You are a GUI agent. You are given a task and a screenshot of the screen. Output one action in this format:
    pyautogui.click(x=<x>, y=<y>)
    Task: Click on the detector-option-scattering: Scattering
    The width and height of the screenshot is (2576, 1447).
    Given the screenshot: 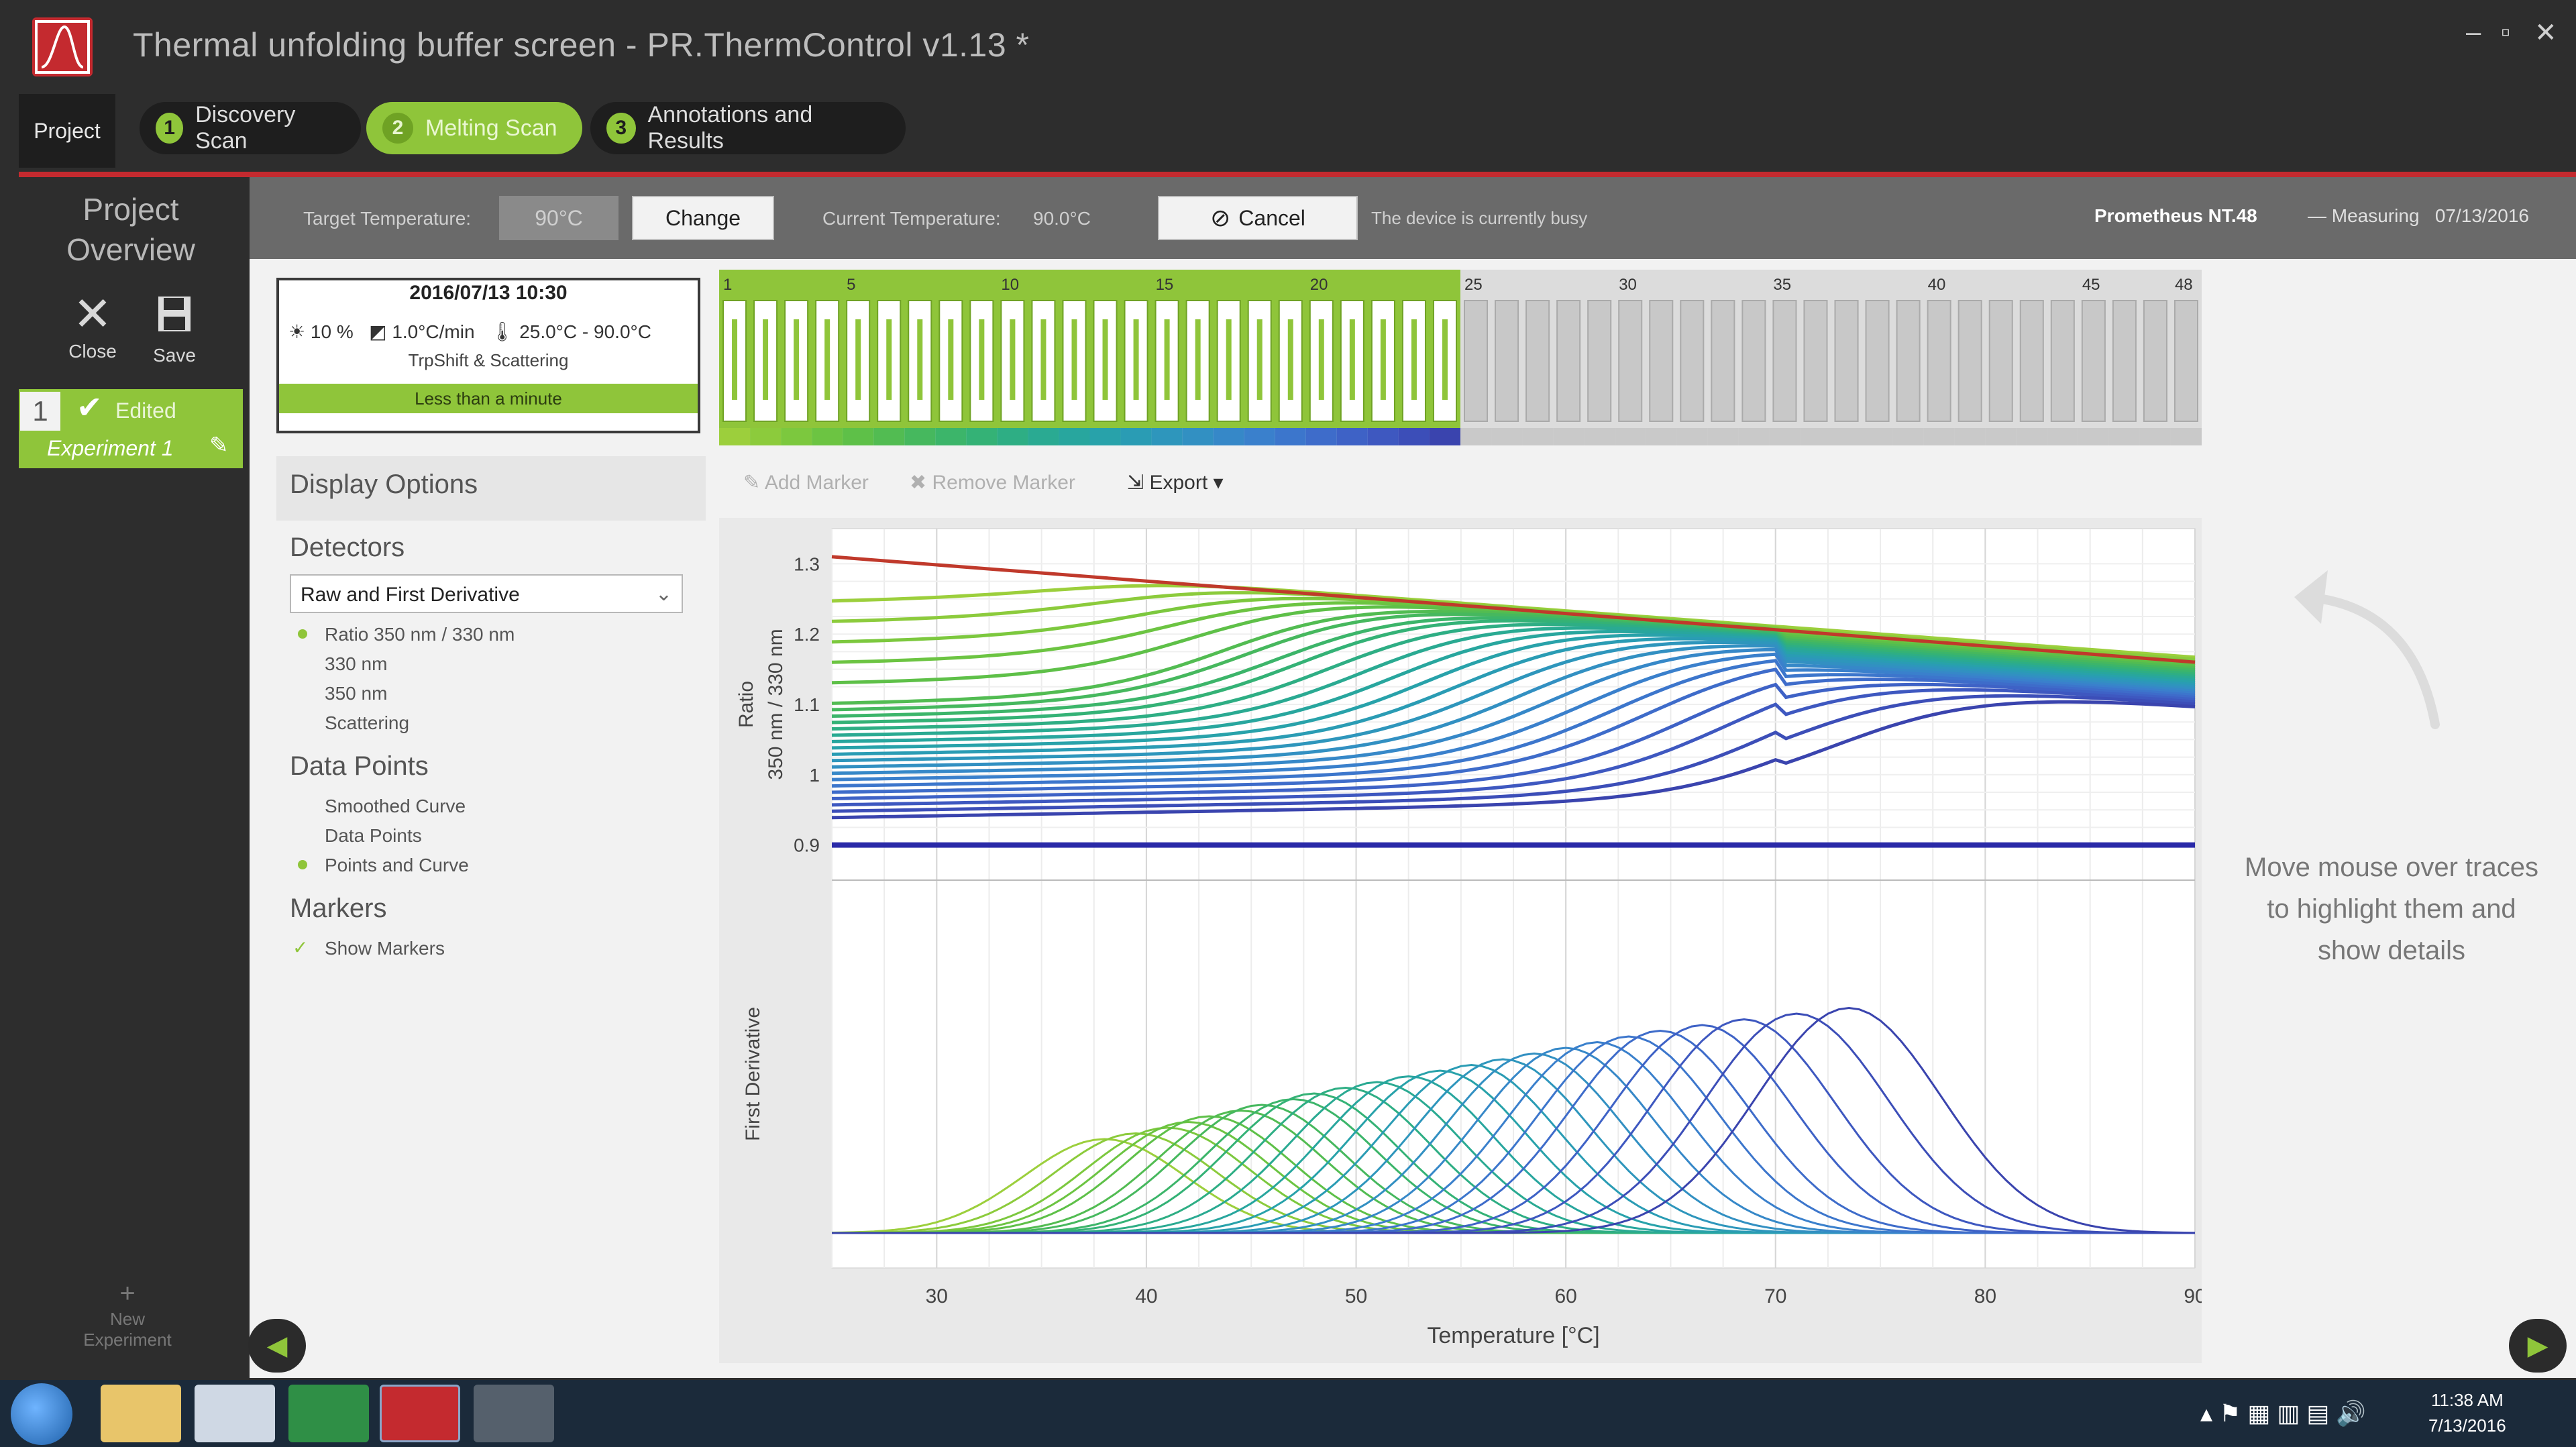 What is the action you would take?
    pyautogui.click(x=367, y=722)
    